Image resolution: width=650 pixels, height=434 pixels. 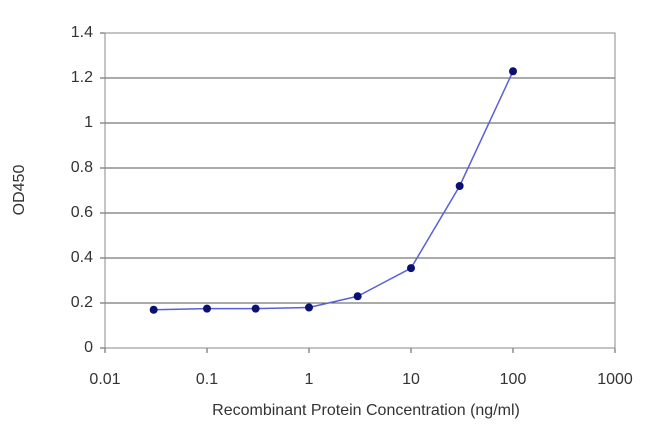 I want to click on x-tick-label: 0.01, so click(x=104, y=379).